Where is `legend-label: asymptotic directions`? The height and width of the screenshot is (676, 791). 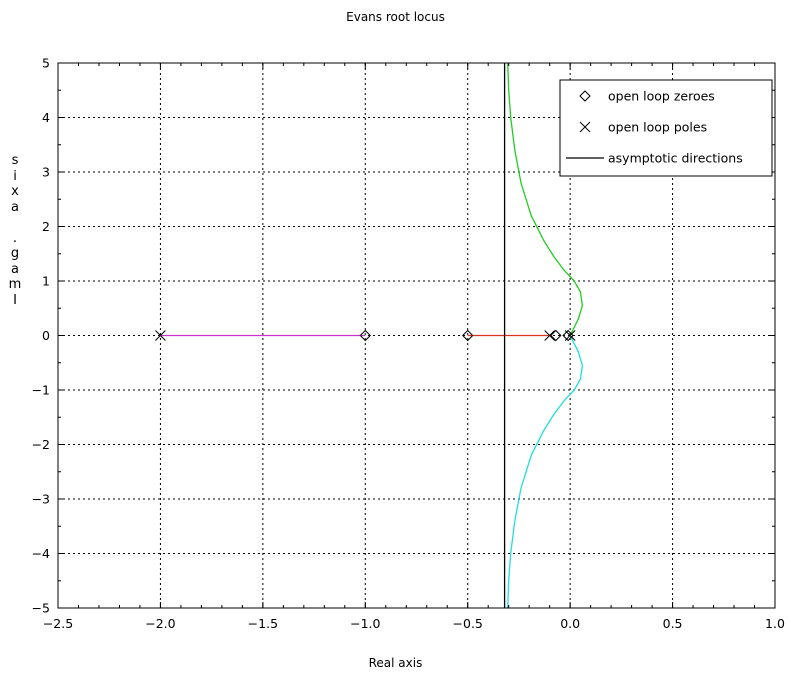 legend-label: asymptotic directions is located at coordinates (675, 158).